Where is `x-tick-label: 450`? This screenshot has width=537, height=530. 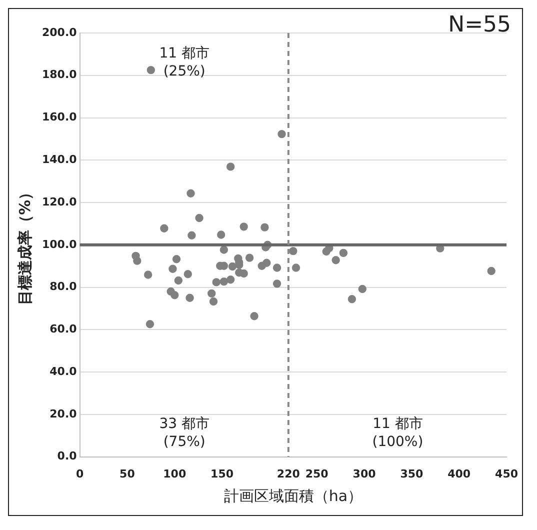
x-tick-label: 450 is located at coordinates (506, 473).